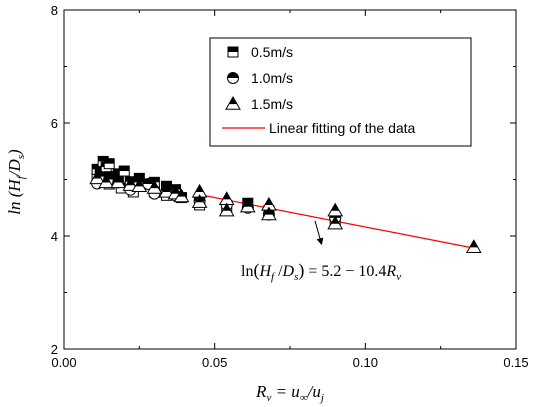 This screenshot has height=407, width=541. Describe the element at coordinates (54, 236) in the screenshot. I see `y-tick-label: 4` at that location.